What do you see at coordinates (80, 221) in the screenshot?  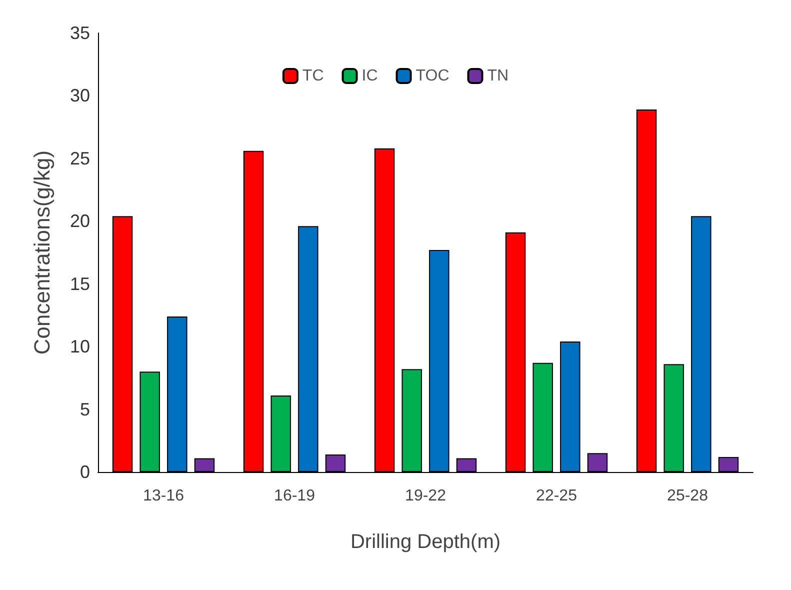 I see `y-tick-label: 20` at bounding box center [80, 221].